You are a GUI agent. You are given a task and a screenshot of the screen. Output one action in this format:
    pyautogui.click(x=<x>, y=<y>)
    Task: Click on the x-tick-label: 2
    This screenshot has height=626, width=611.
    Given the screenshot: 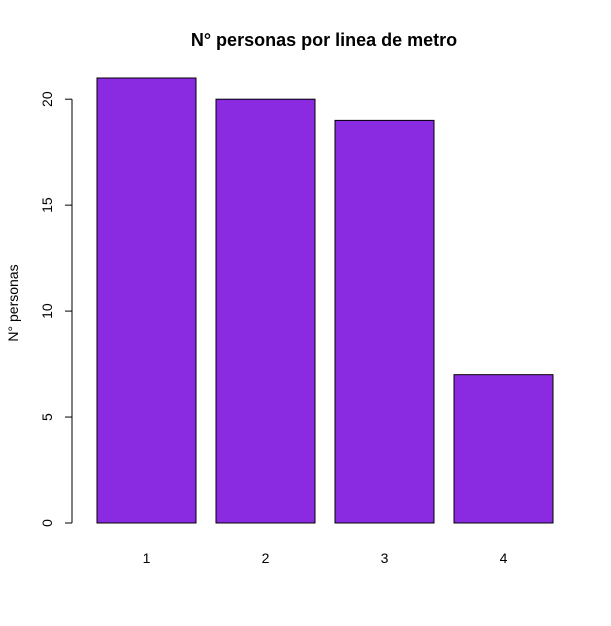 What is the action you would take?
    pyautogui.click(x=266, y=558)
    